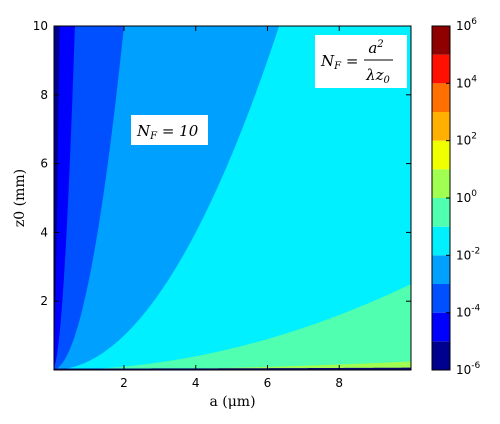  Describe the element at coordinates (468, 369) in the screenshot. I see `colorbar-tick-label: 10⁻⁶` at that location.